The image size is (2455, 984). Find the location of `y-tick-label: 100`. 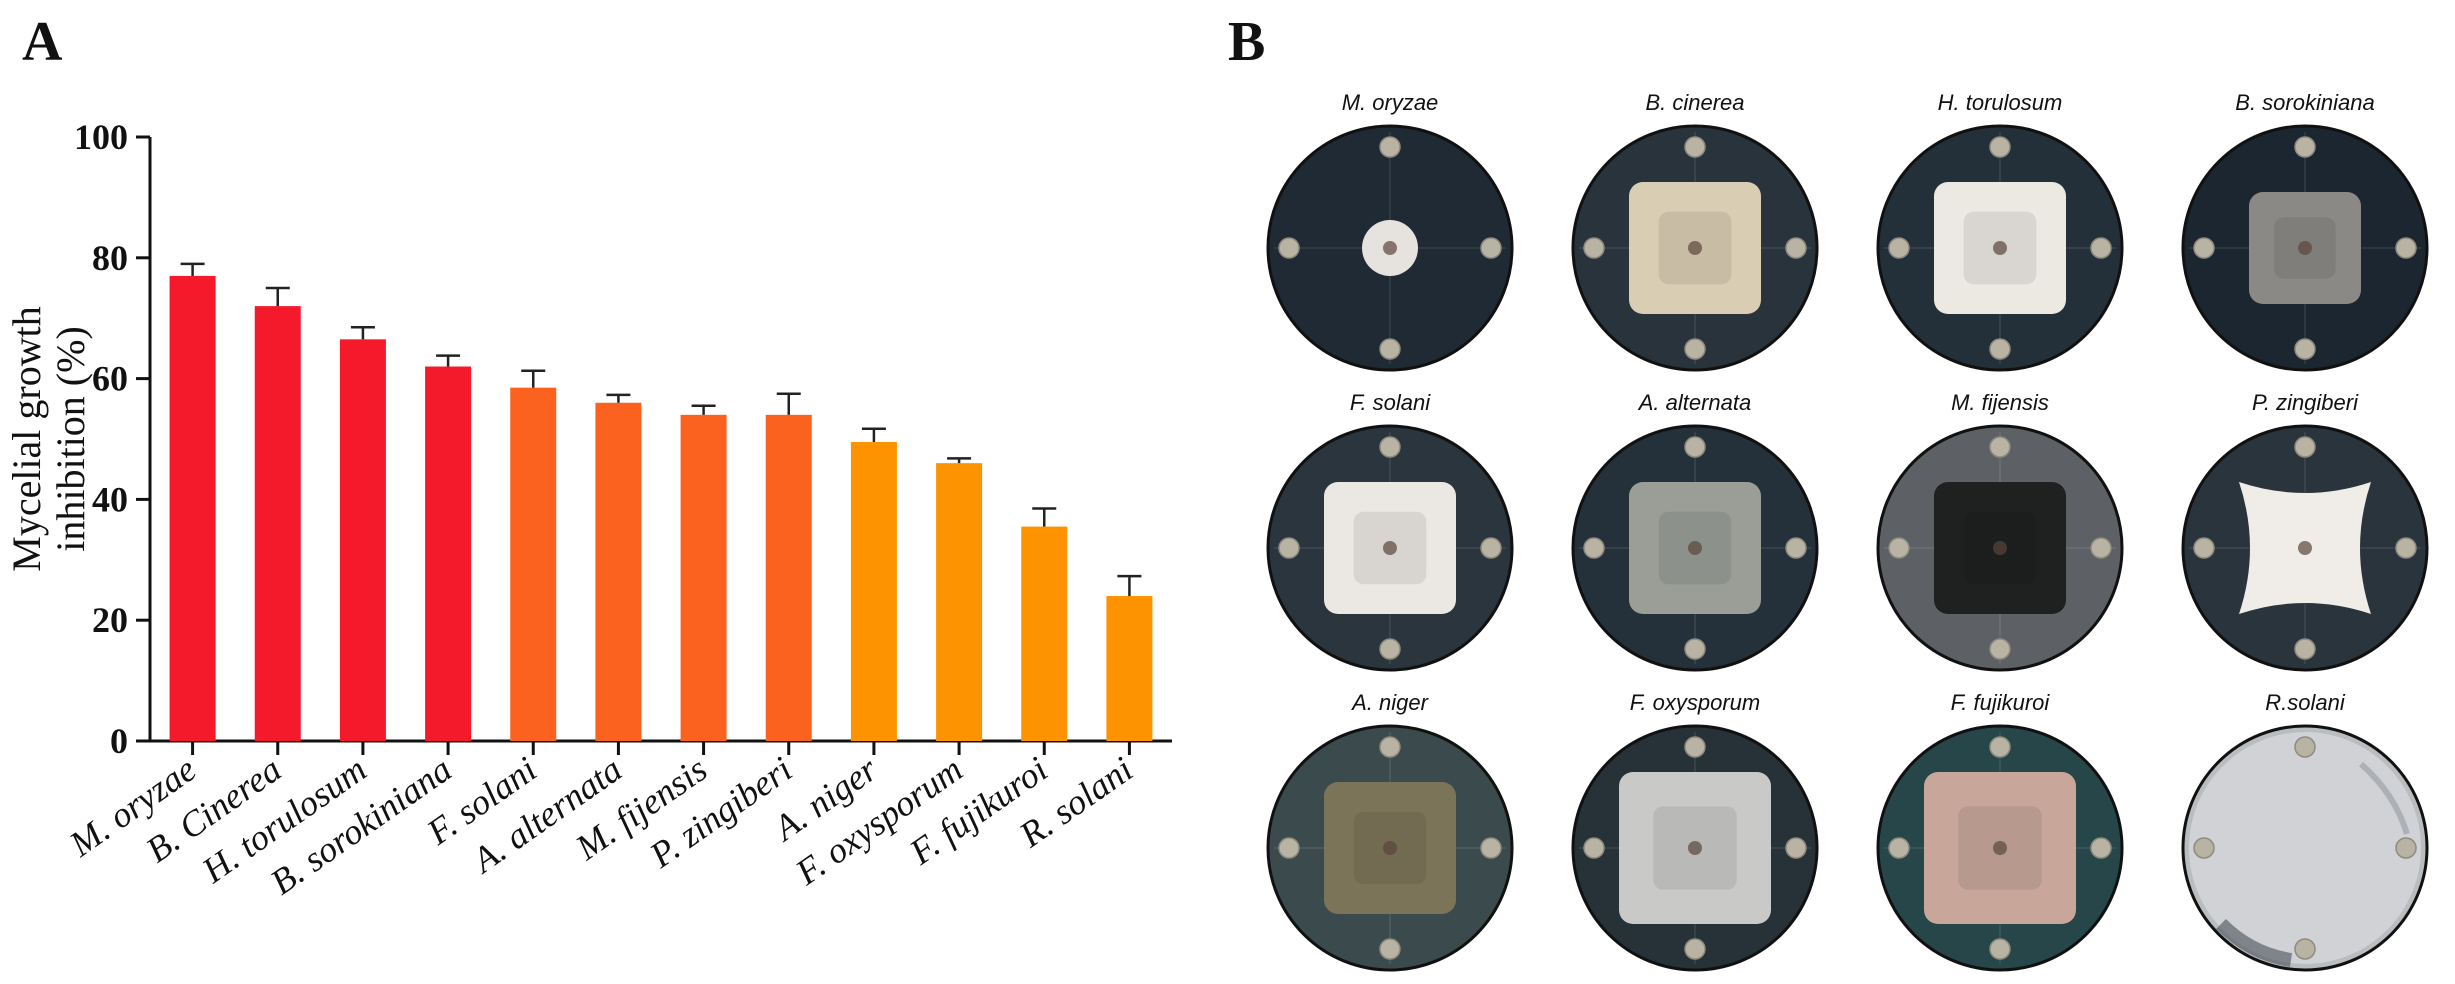

y-tick-label: 100 is located at coordinates (101, 137).